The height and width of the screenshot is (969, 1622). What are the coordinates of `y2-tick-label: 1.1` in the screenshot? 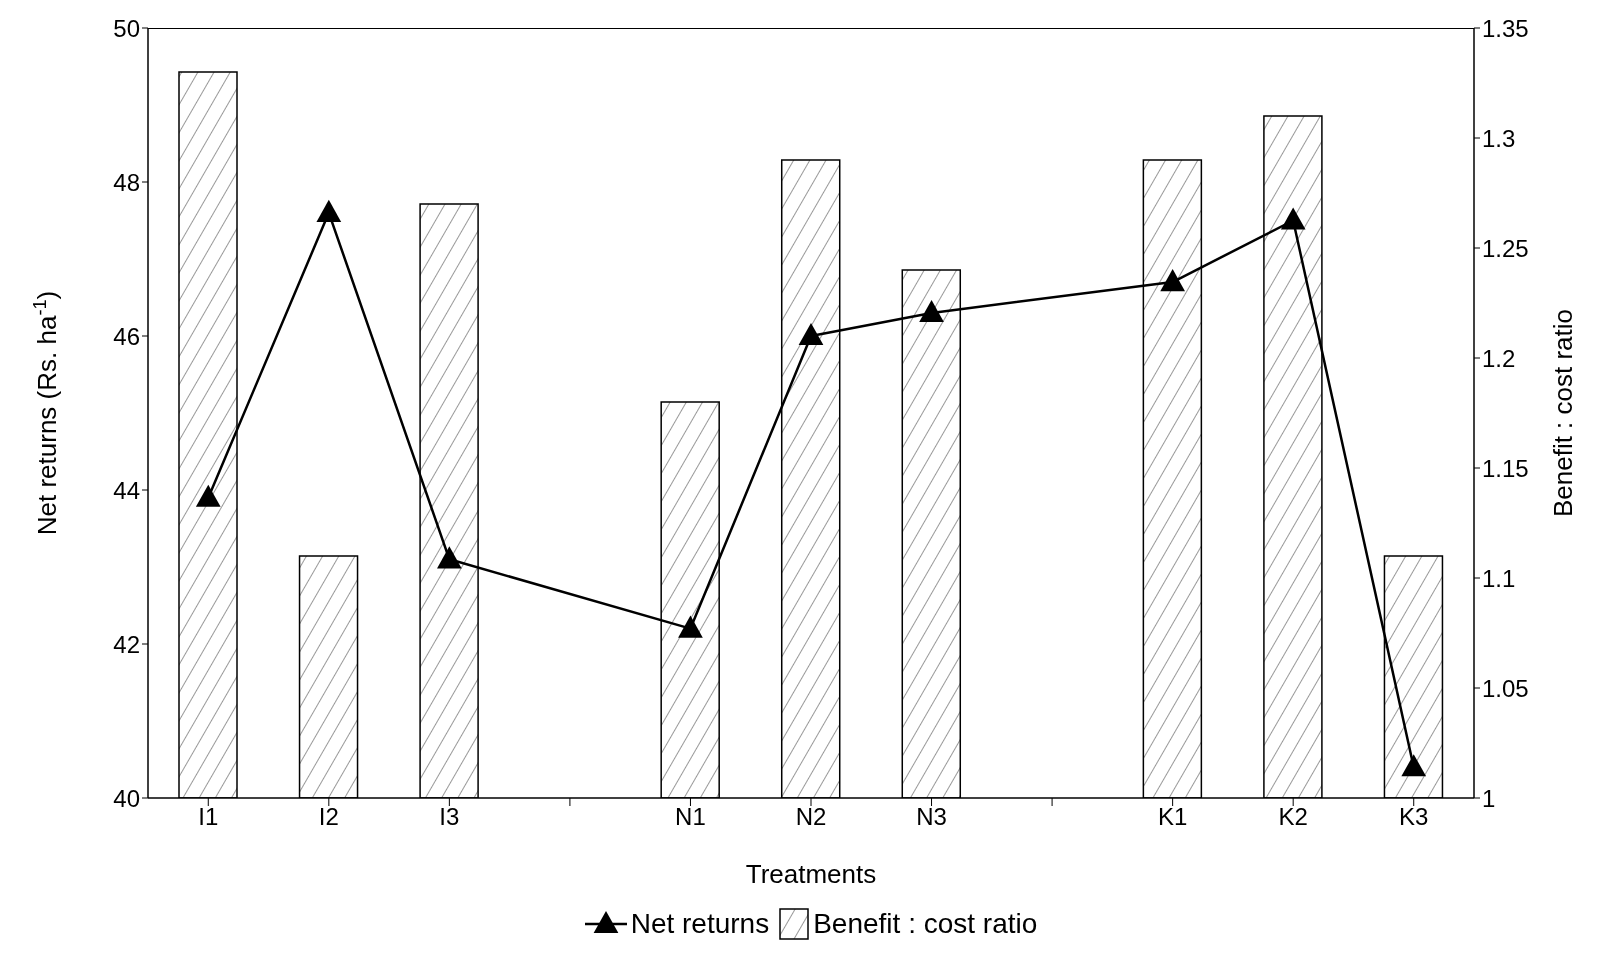 It's located at (1499, 578).